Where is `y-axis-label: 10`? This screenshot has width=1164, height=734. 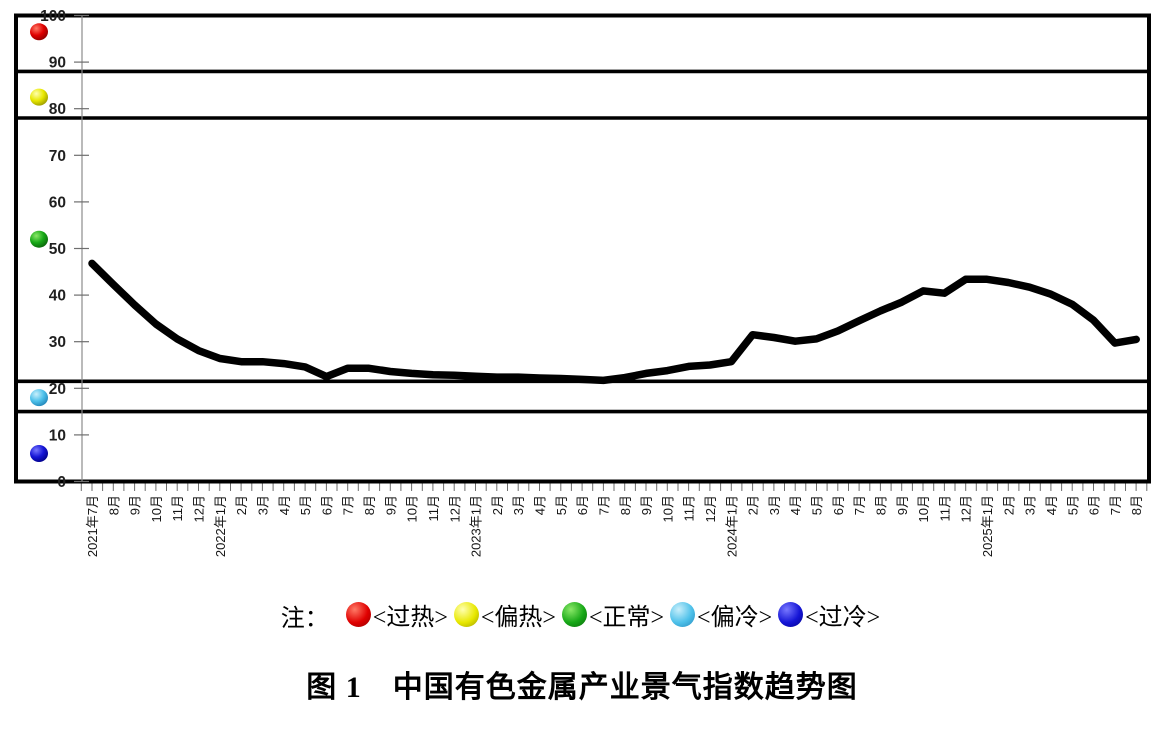 y-axis-label: 10 is located at coordinates (57, 435).